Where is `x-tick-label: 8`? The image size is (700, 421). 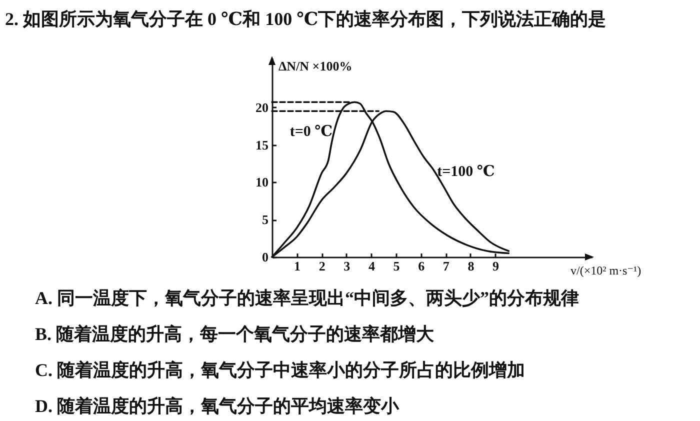 x-tick-label: 8 is located at coordinates (471, 266).